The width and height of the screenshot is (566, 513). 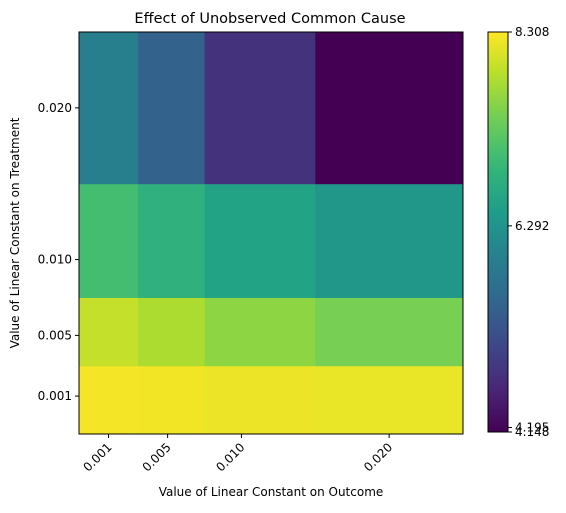 What do you see at coordinates (532, 32) in the screenshot?
I see `colorbar-tick-label: 8.308` at bounding box center [532, 32].